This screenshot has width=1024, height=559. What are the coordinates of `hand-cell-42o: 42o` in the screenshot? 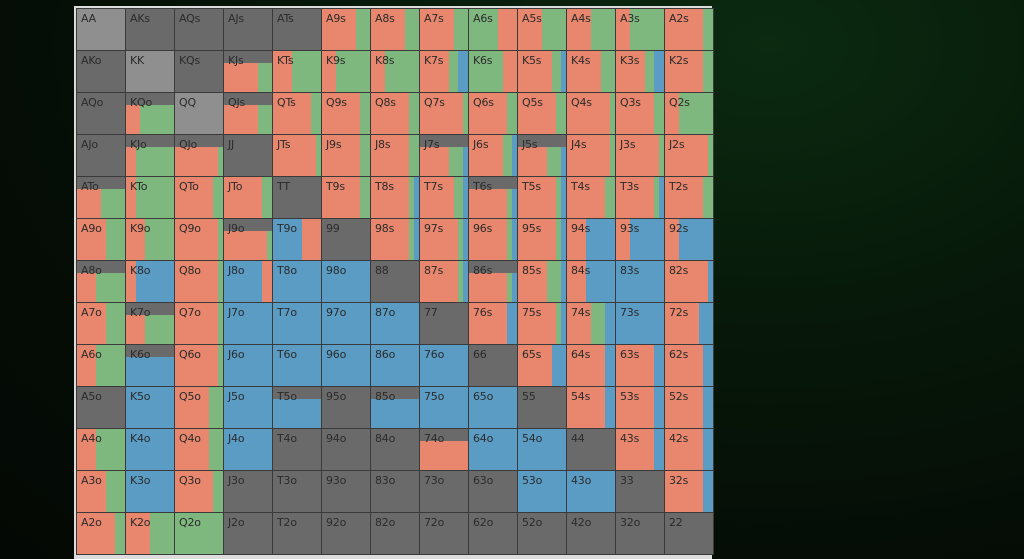 It's located at (591, 533).